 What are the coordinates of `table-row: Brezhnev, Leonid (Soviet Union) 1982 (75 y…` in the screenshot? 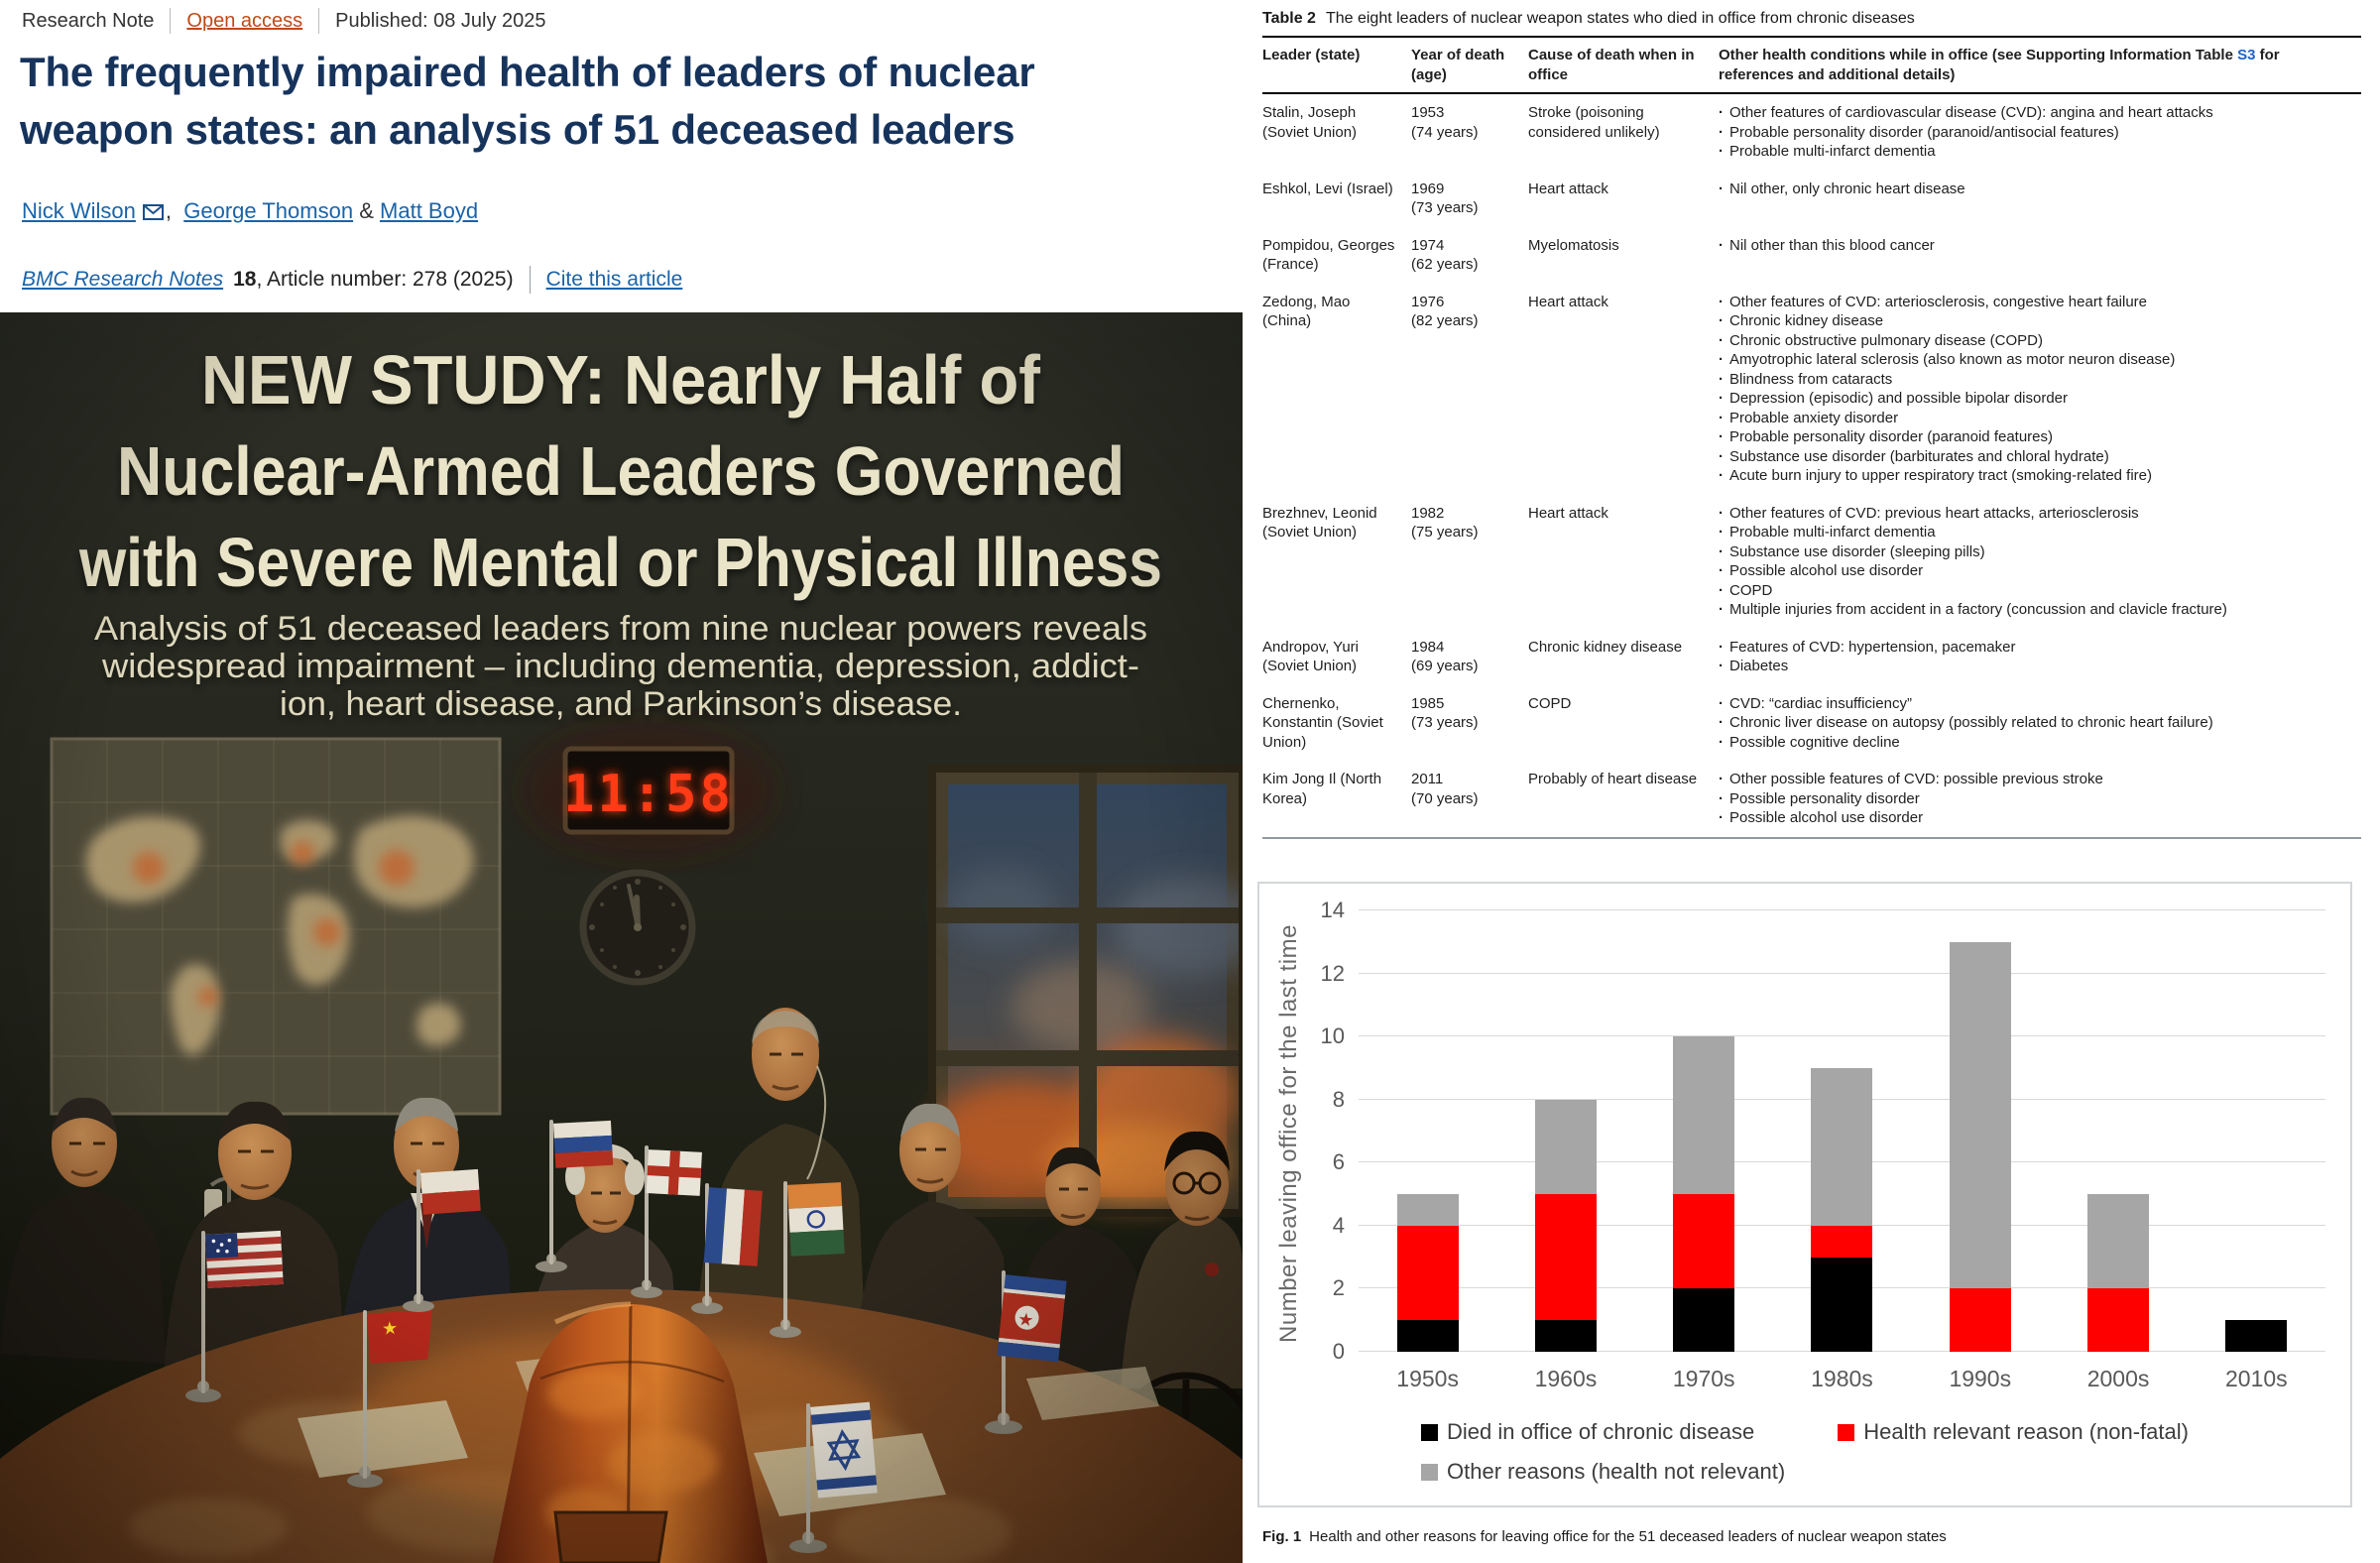 It's located at (1811, 562).